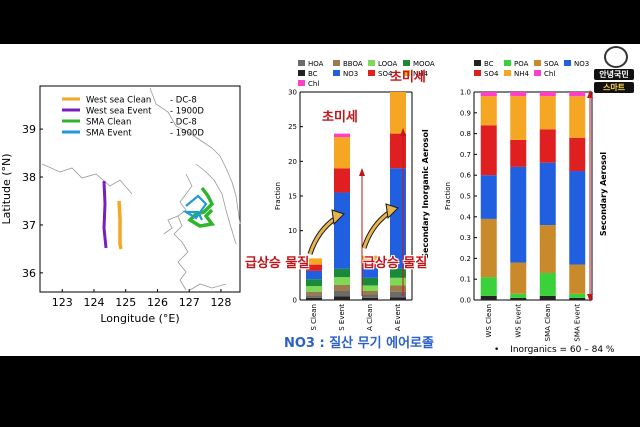 Image resolution: width=640 pixels, height=427 pixels. I want to click on legend-swatch-chl, so click(537, 73).